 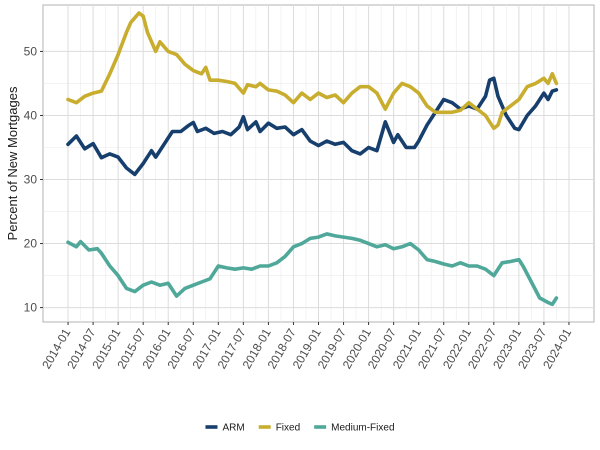 I want to click on y-tick-label: 50, so click(x=31, y=51).